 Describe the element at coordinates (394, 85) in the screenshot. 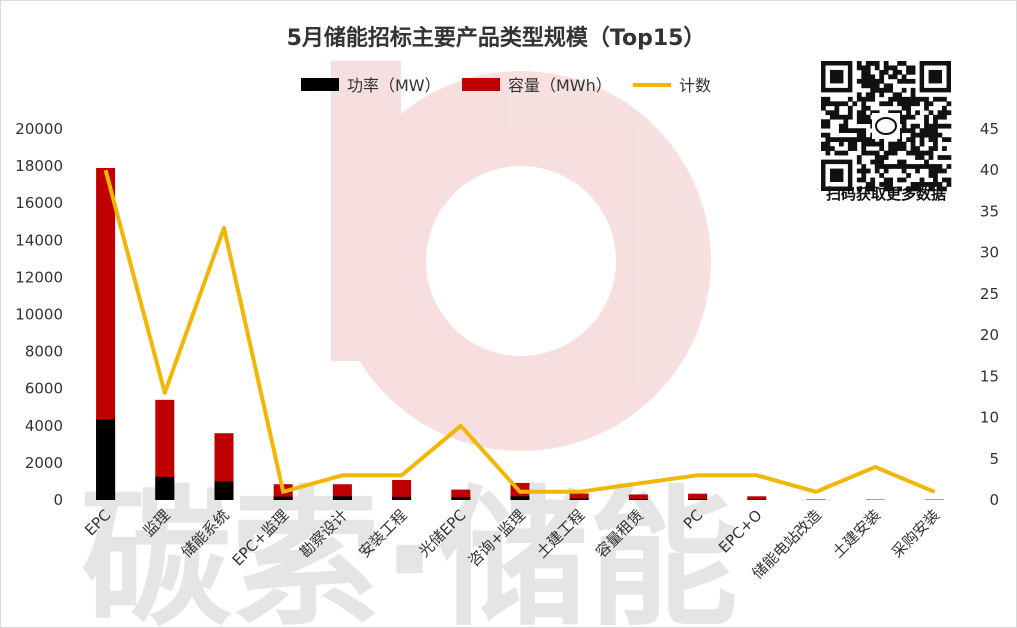

I see `legend-label-0: 功率（MW）` at that location.